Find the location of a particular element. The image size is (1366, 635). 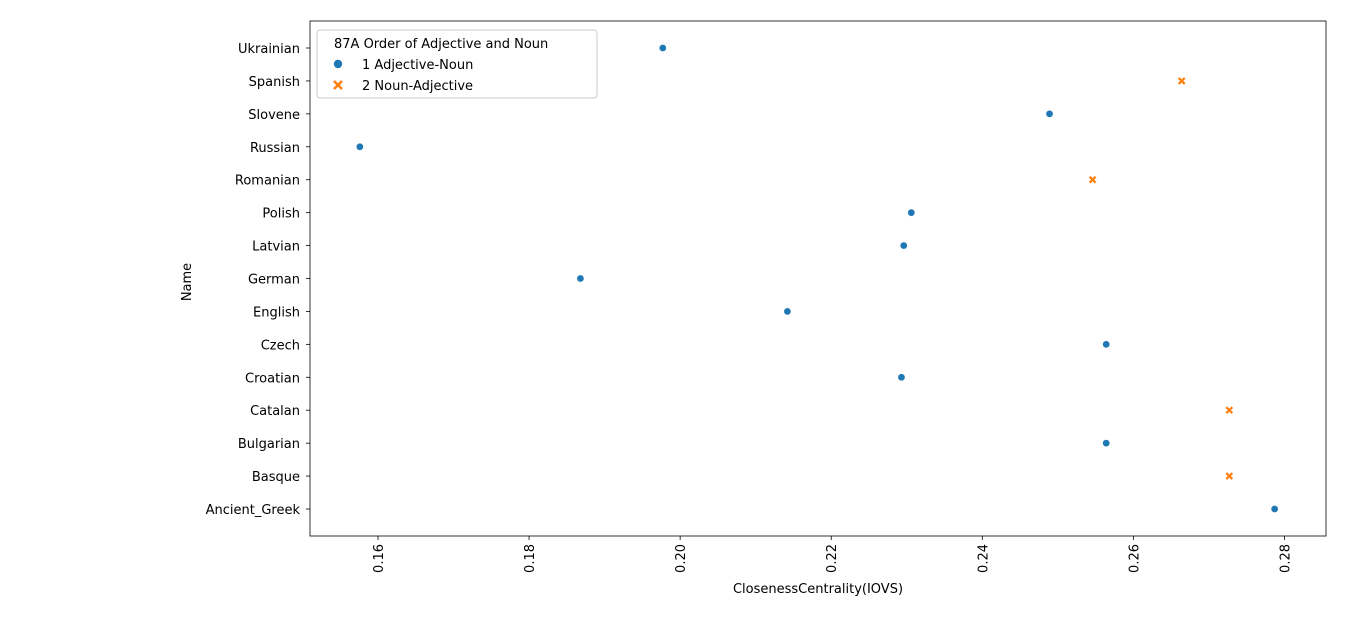

legend-label-noun-adjective: 2 Noun-Adjective is located at coordinates (417, 86).